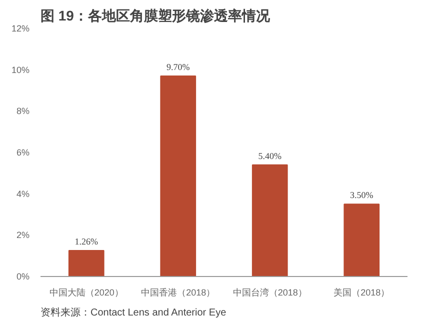 The height and width of the screenshot is (323, 427). Describe the element at coordinates (23, 111) in the screenshot. I see `y-tick-label: 8%` at that location.